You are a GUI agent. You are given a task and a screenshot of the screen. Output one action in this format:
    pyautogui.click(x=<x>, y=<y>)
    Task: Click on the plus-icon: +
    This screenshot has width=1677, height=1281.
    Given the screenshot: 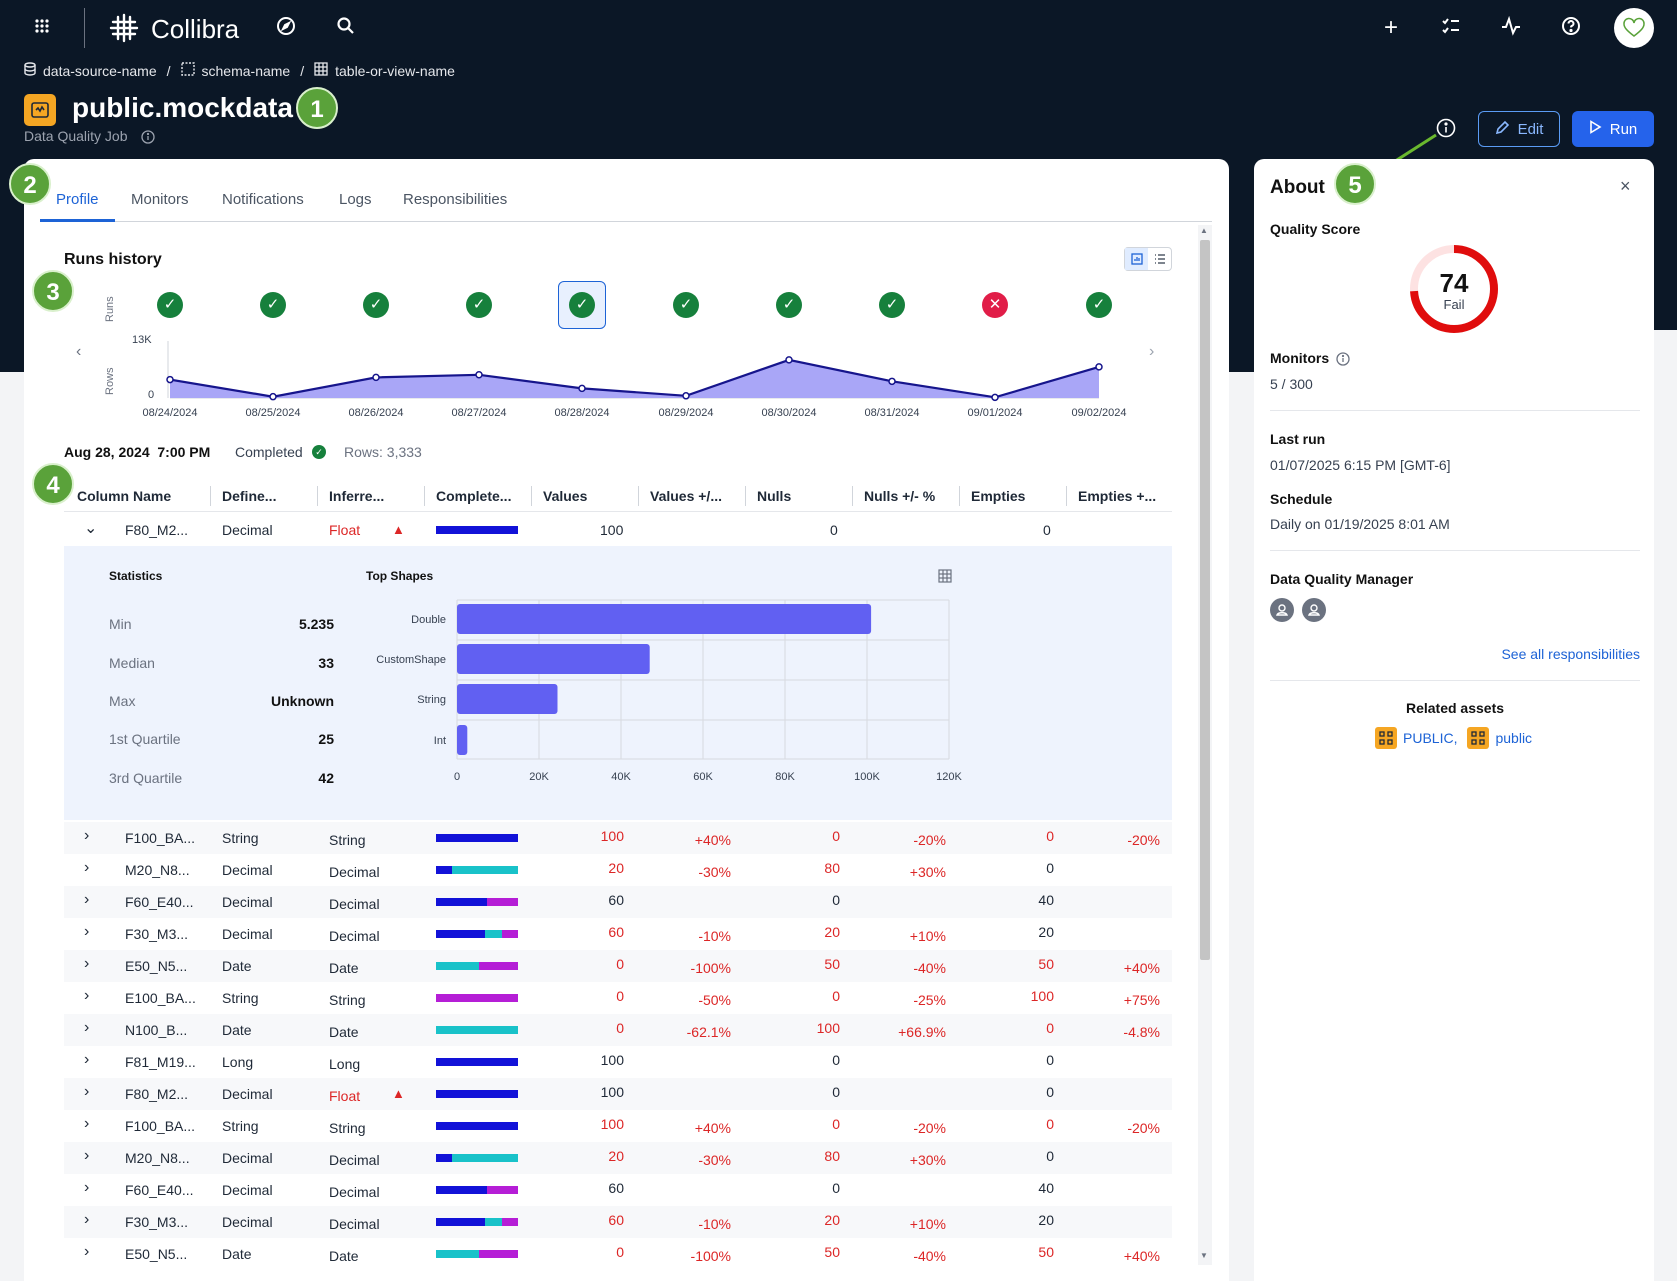 What is the action you would take?
    pyautogui.click(x=1390, y=27)
    